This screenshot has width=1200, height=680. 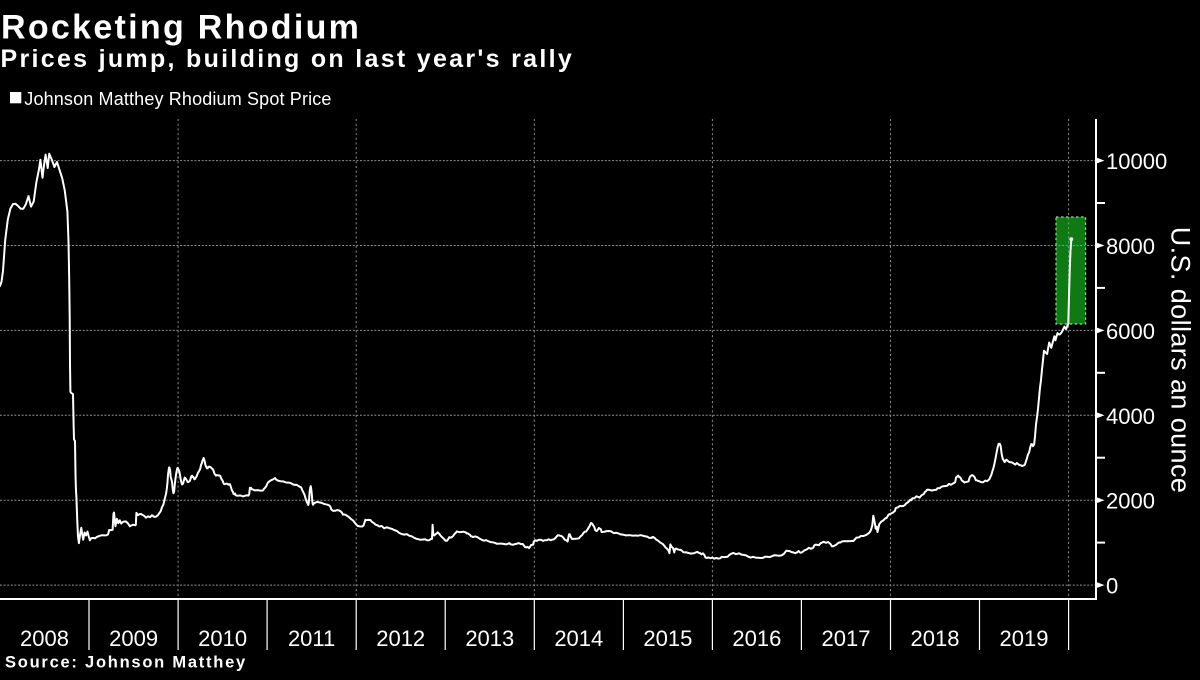 I want to click on svg-text: 8000, so click(x=1130, y=246).